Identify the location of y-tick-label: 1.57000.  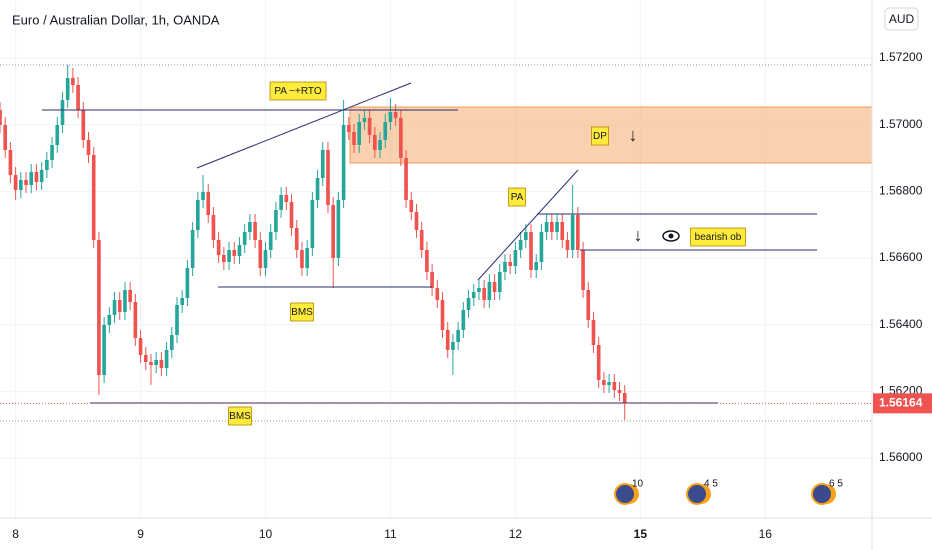
(901, 124).